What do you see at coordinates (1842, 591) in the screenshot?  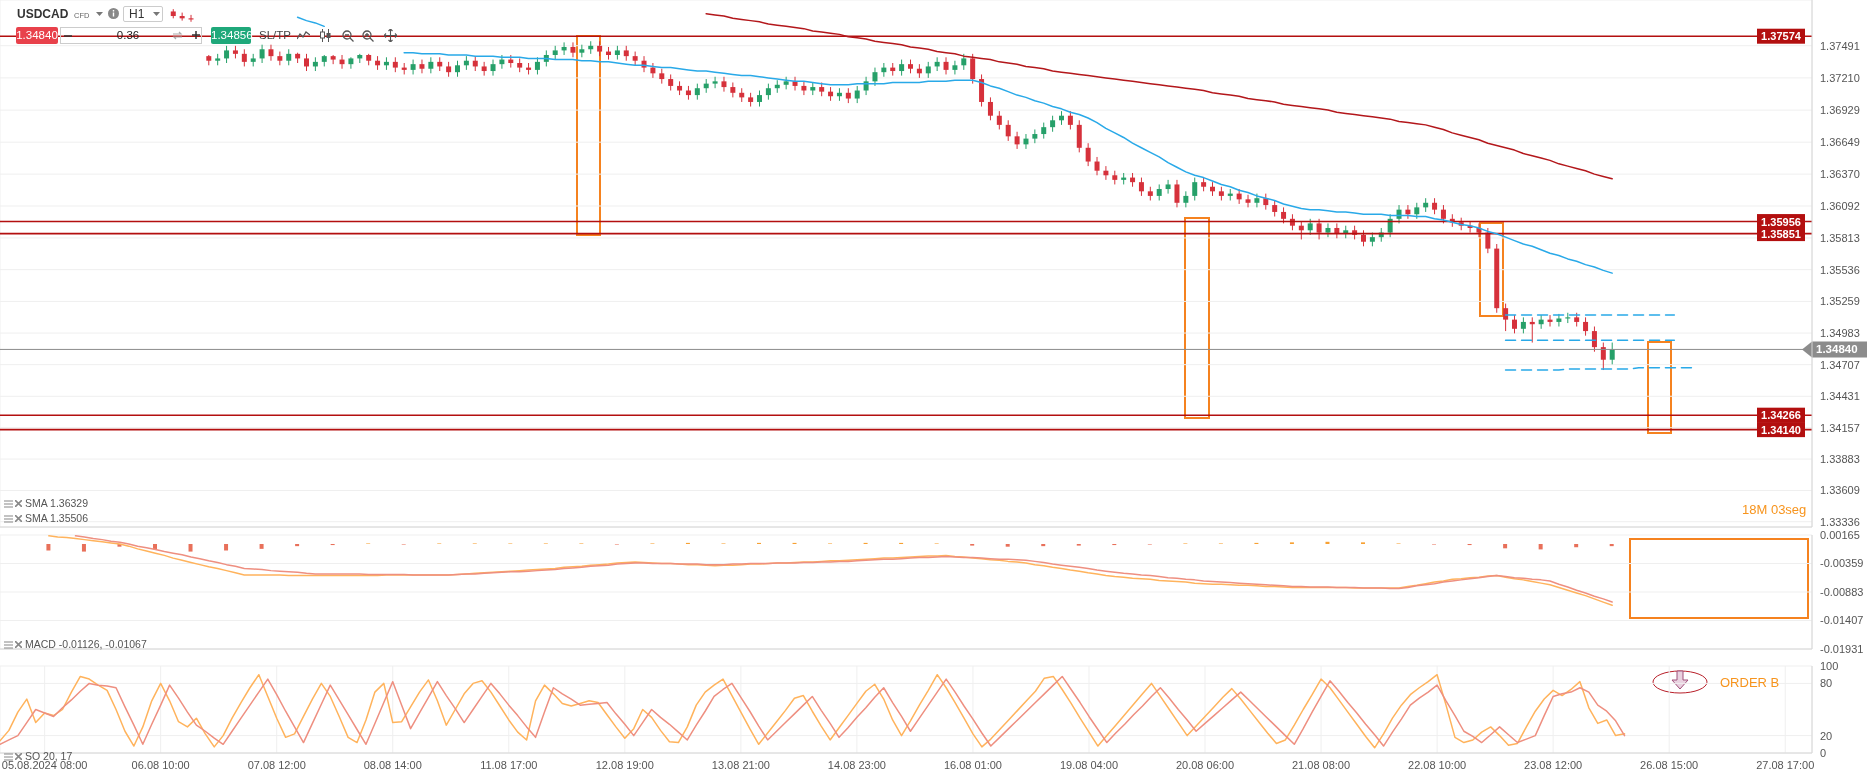 I see `y-tick-label: -0.00883` at bounding box center [1842, 591].